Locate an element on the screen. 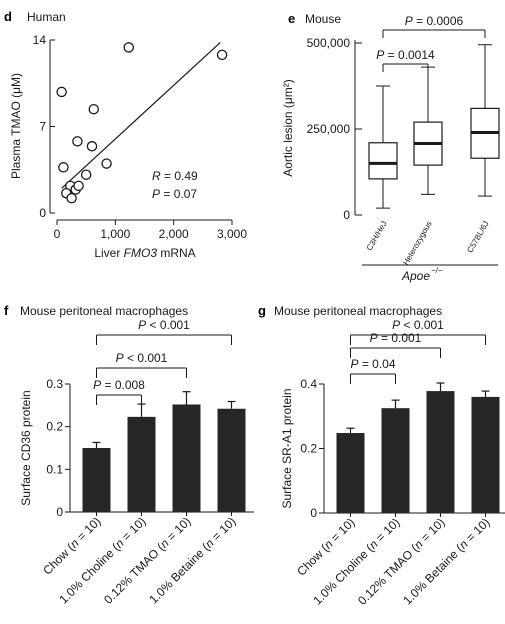 This screenshot has width=505, height=624. y-axis-label: Plasma TMAO (μM) is located at coordinates (16, 126).